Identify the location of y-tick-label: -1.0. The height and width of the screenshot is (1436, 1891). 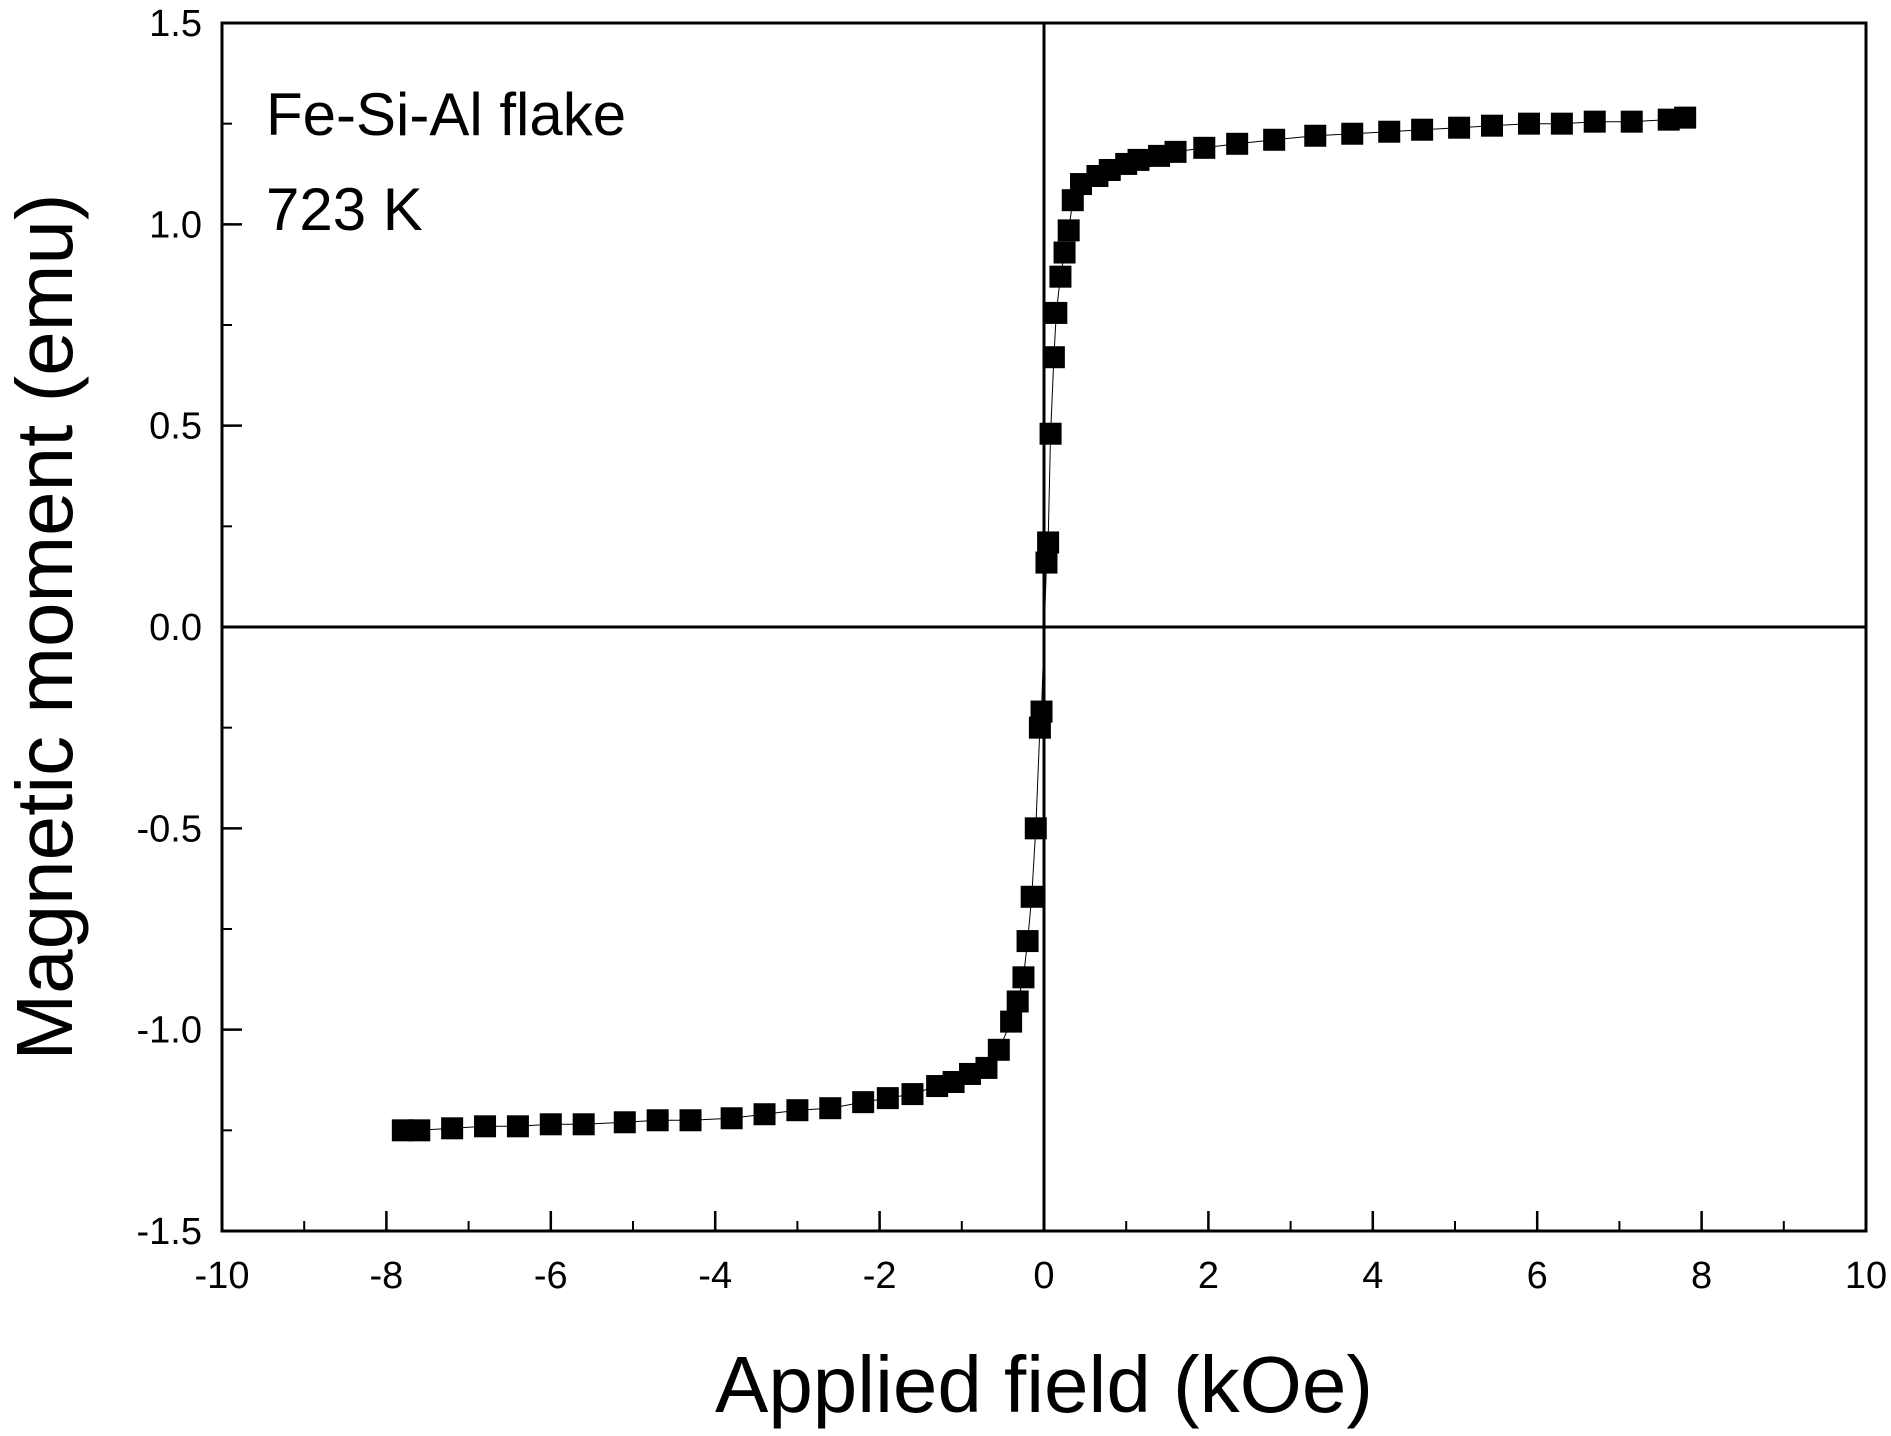
(169, 1031).